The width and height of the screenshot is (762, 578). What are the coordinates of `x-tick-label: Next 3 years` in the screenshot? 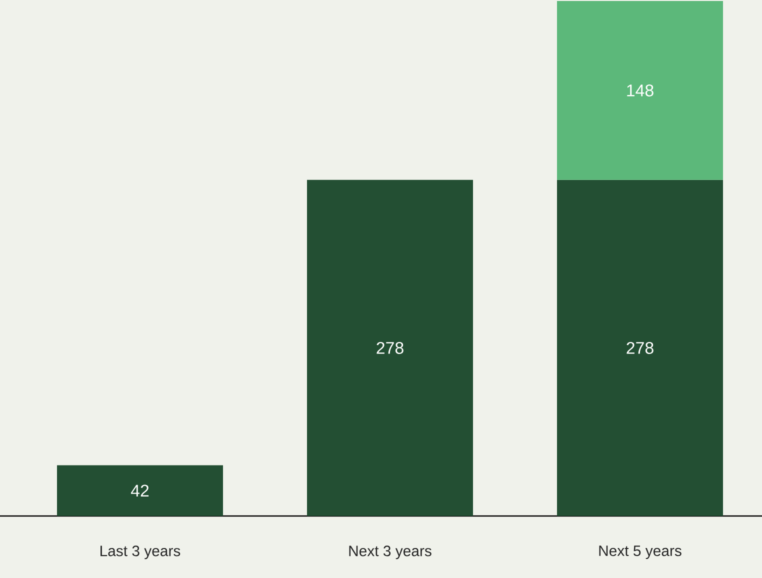 It's located at (390, 553).